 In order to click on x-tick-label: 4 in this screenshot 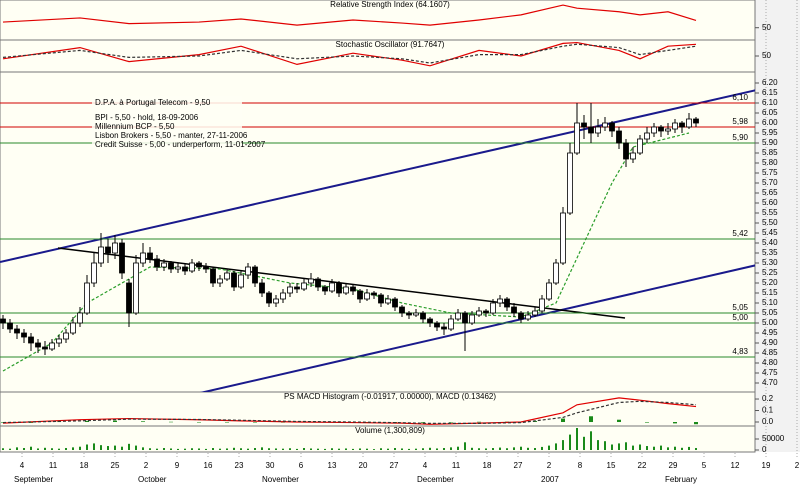, I will do `click(425, 465)`.